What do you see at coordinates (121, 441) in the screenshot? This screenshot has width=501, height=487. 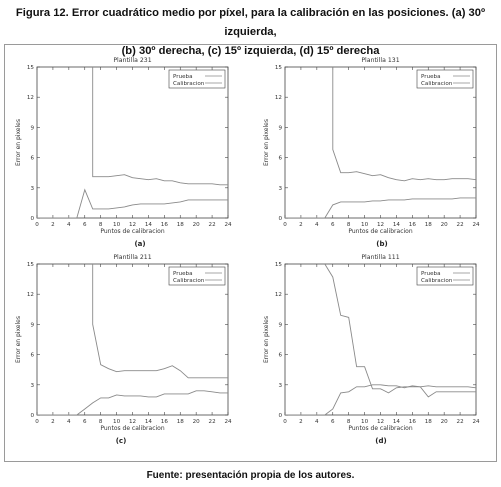 I see `panel-label: (c)` at bounding box center [121, 441].